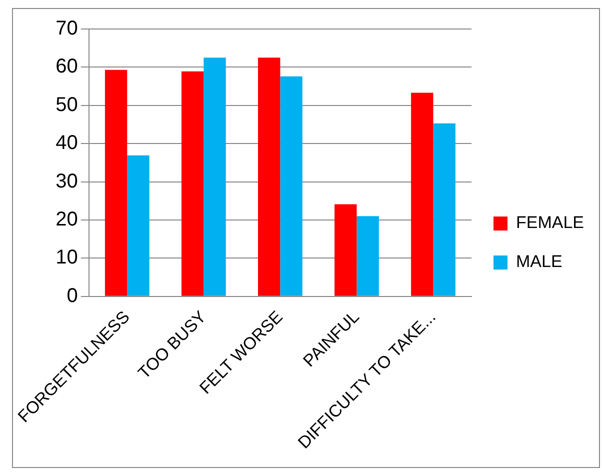 This screenshot has height=472, width=604. Describe the element at coordinates (67, 257) in the screenshot. I see `y-tick-label: 10` at that location.